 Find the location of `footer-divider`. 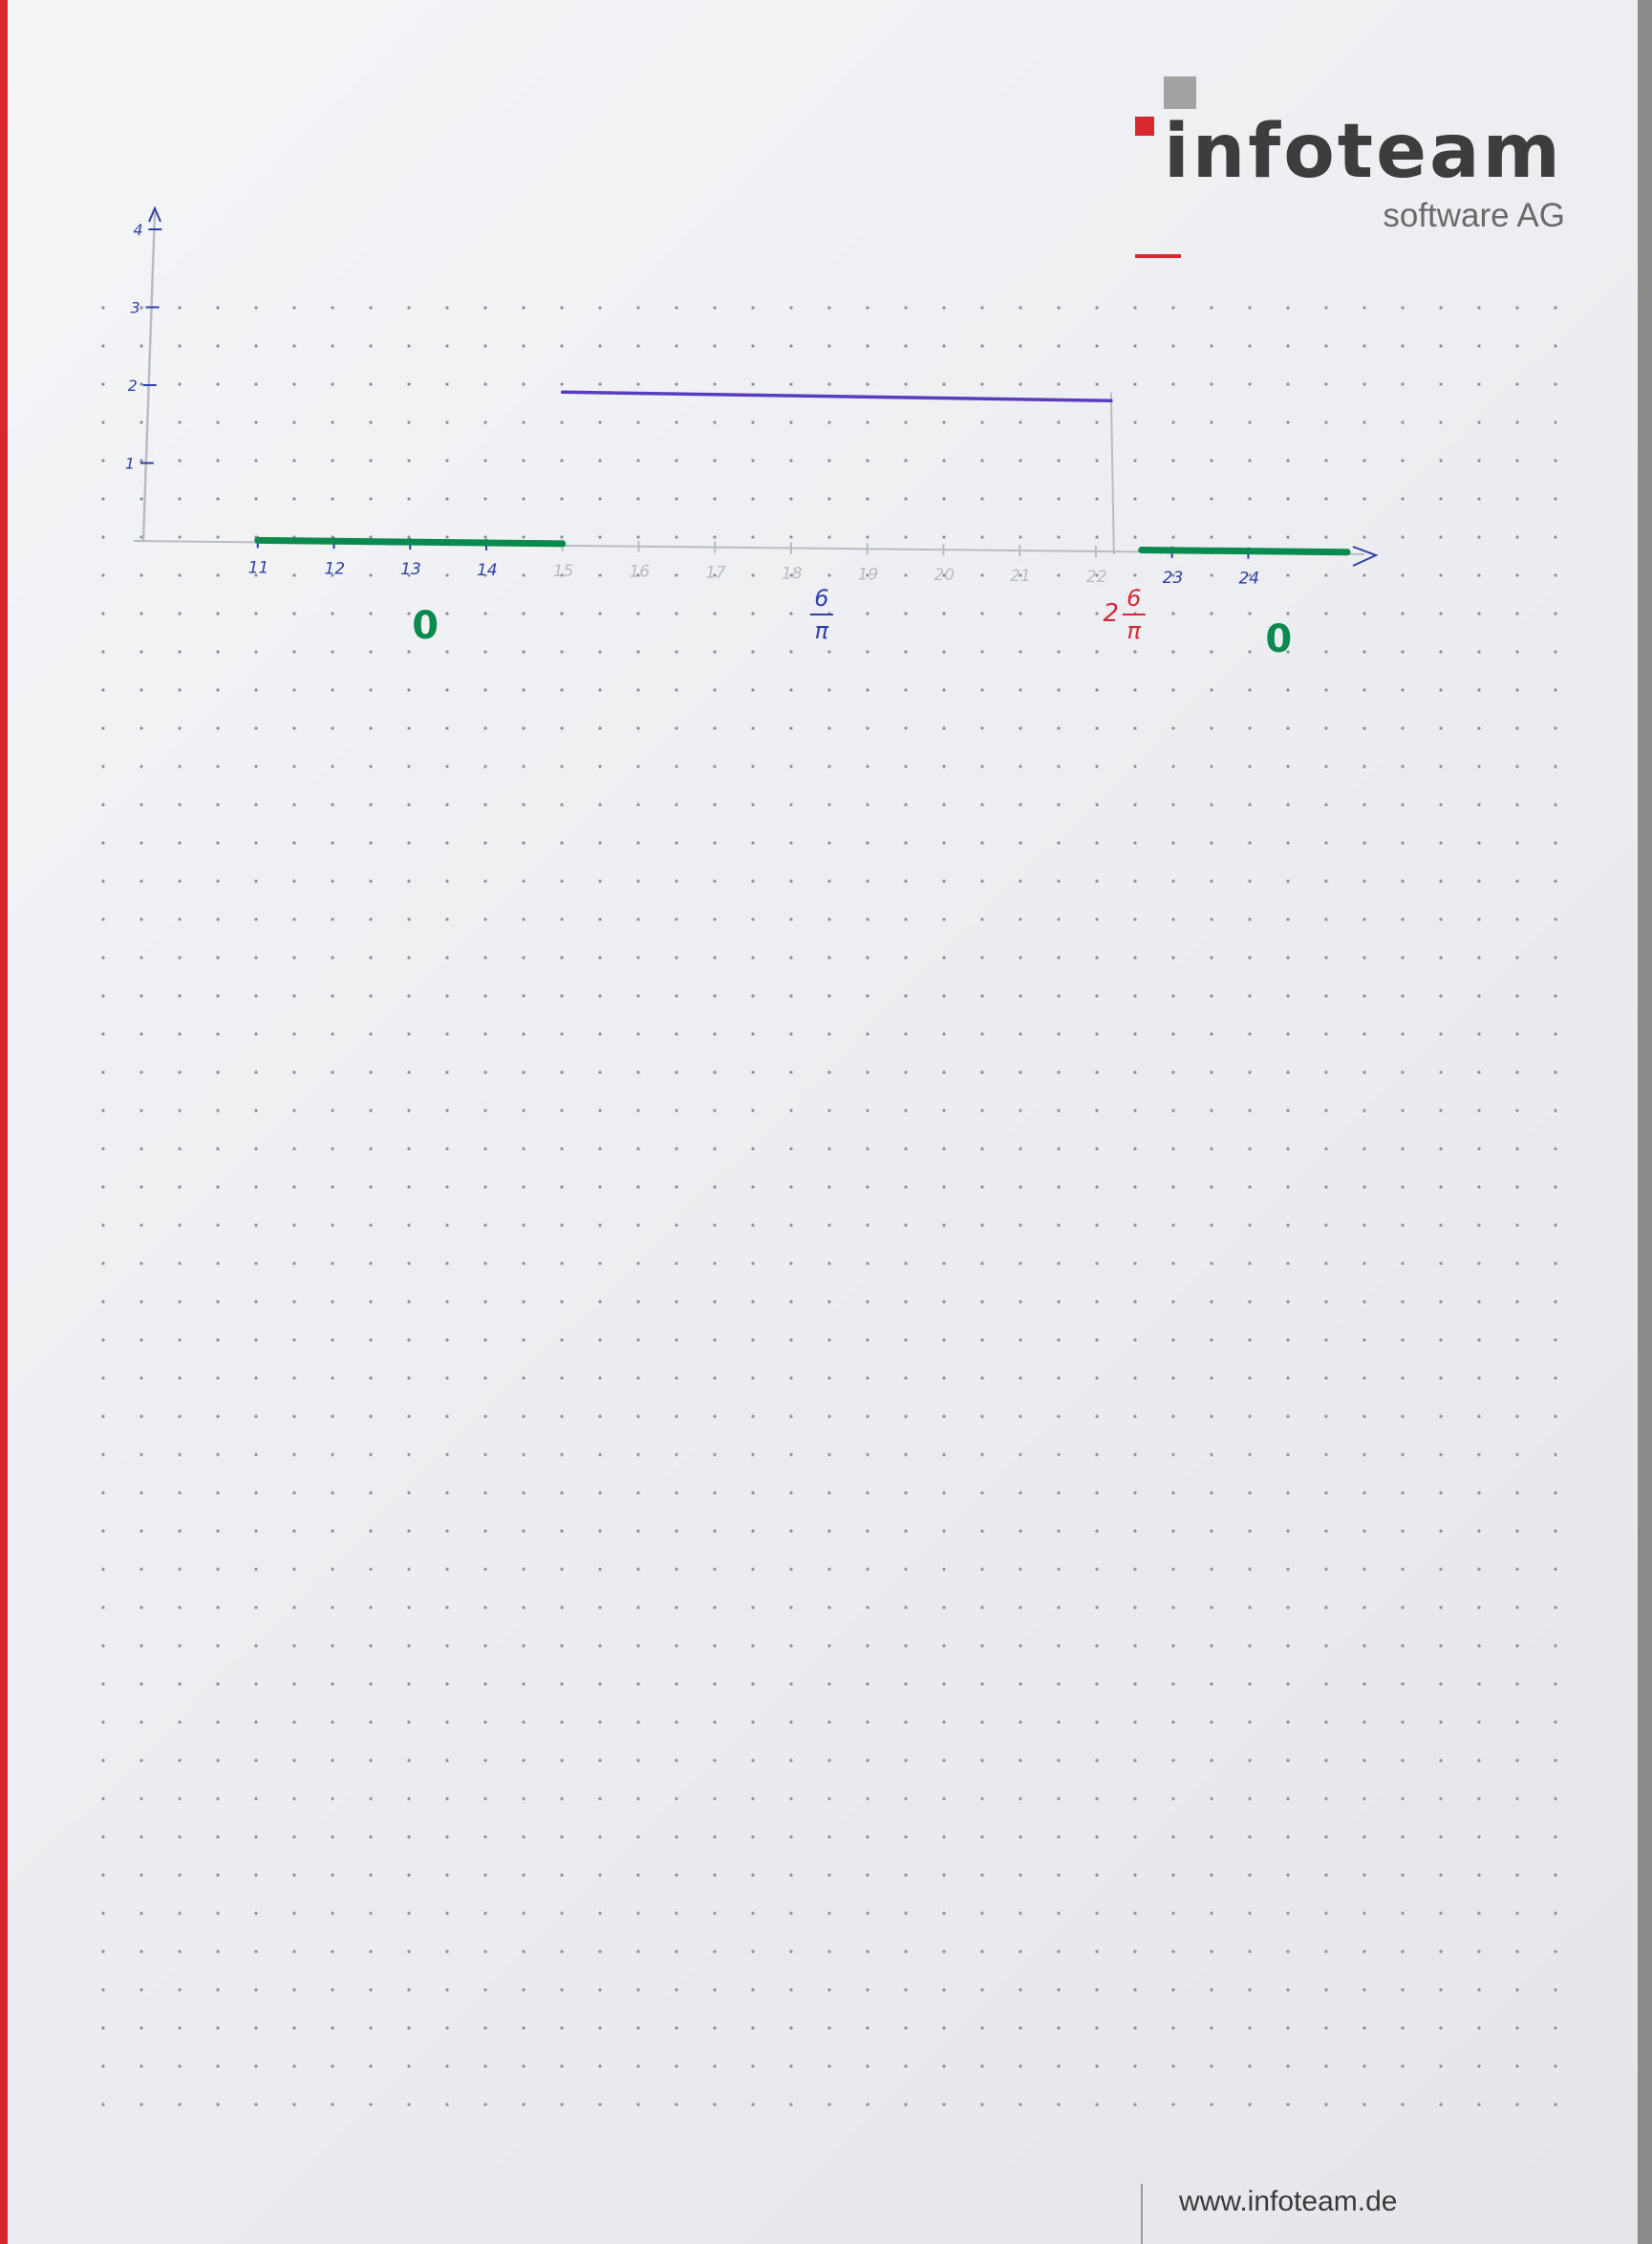

footer-divider is located at coordinates (1142, 2214).